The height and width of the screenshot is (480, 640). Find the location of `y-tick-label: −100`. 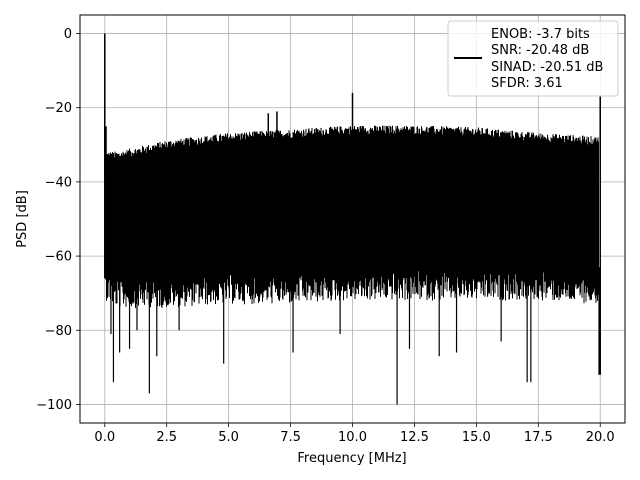

y-tick-label: −100 is located at coordinates (54, 405).